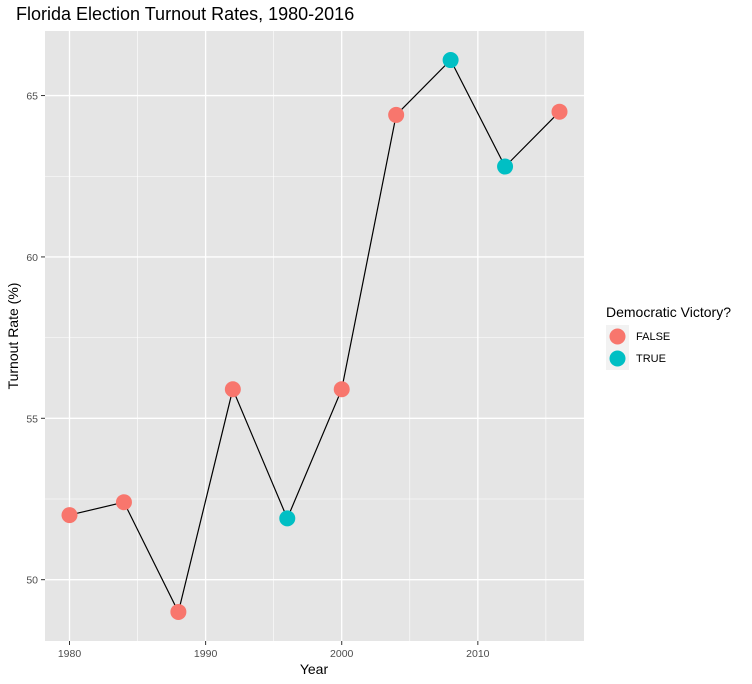  I want to click on legend-title: Democratic Victory?, so click(668, 312).